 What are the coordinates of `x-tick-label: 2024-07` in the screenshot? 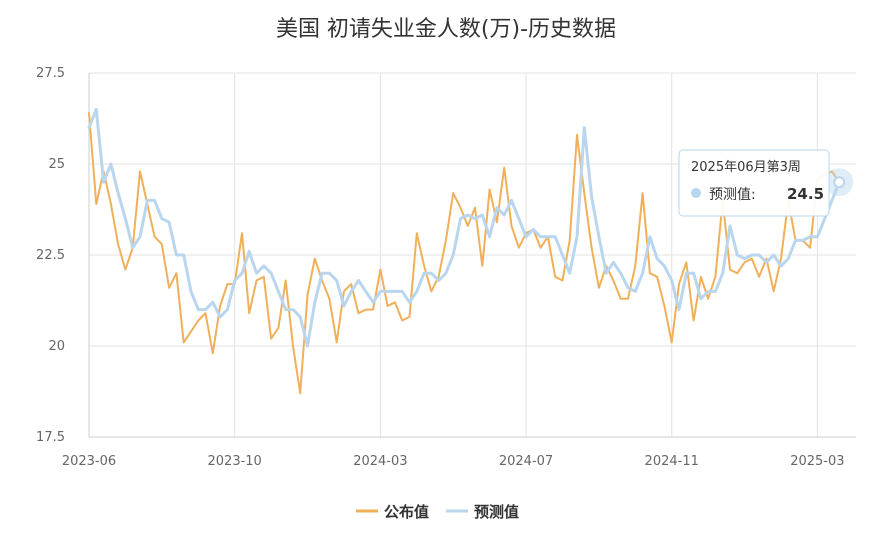 It's located at (526, 461).